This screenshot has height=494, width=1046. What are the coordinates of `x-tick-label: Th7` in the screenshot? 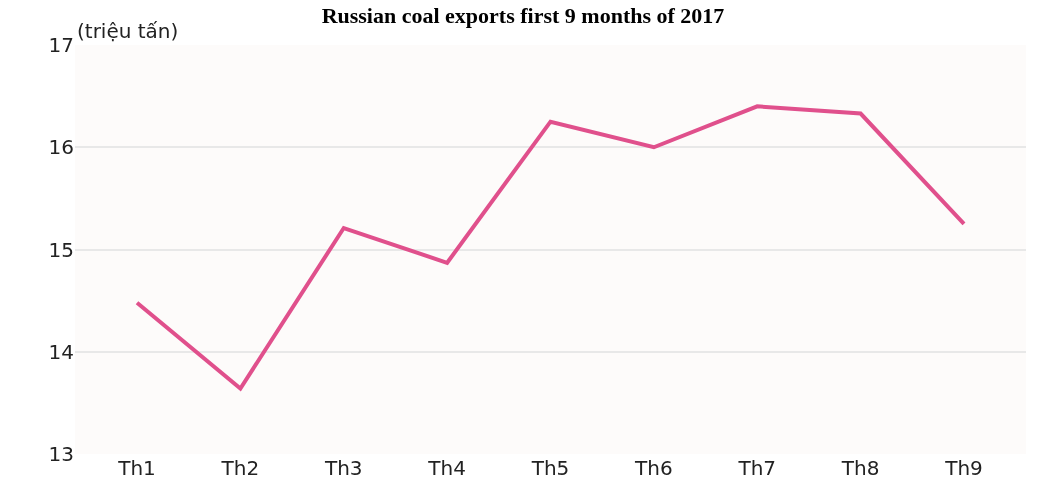 It's located at (757, 468).